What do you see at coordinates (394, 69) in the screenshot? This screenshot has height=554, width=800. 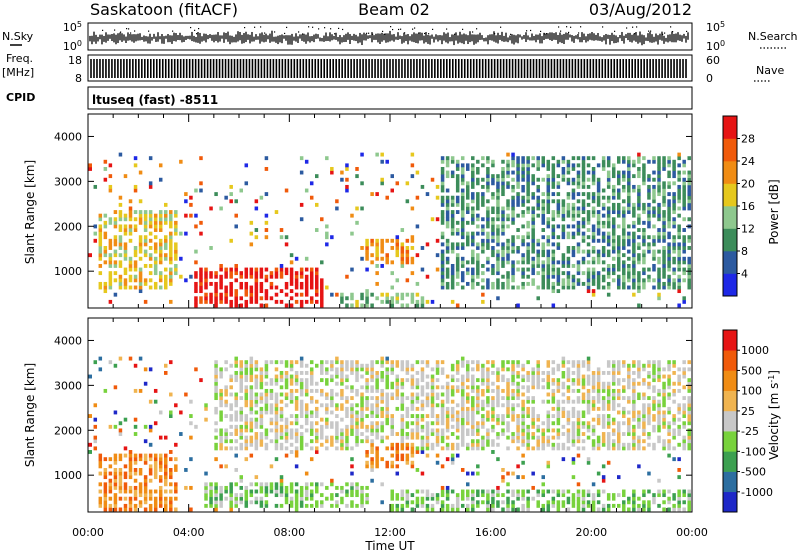 I see `freq-panel: 18 8 60 0` at bounding box center [394, 69].